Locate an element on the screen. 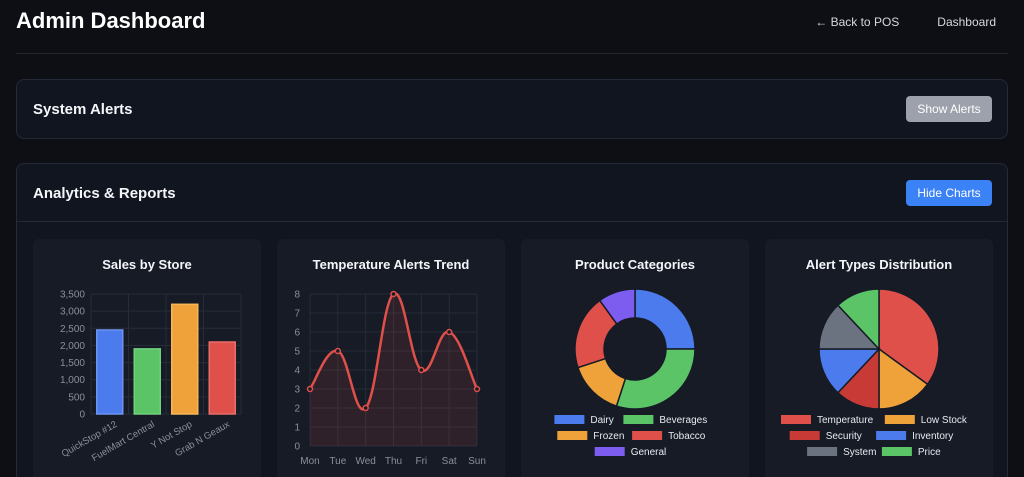 The height and width of the screenshot is (477, 1024). area-fill is located at coordinates (393, 369).